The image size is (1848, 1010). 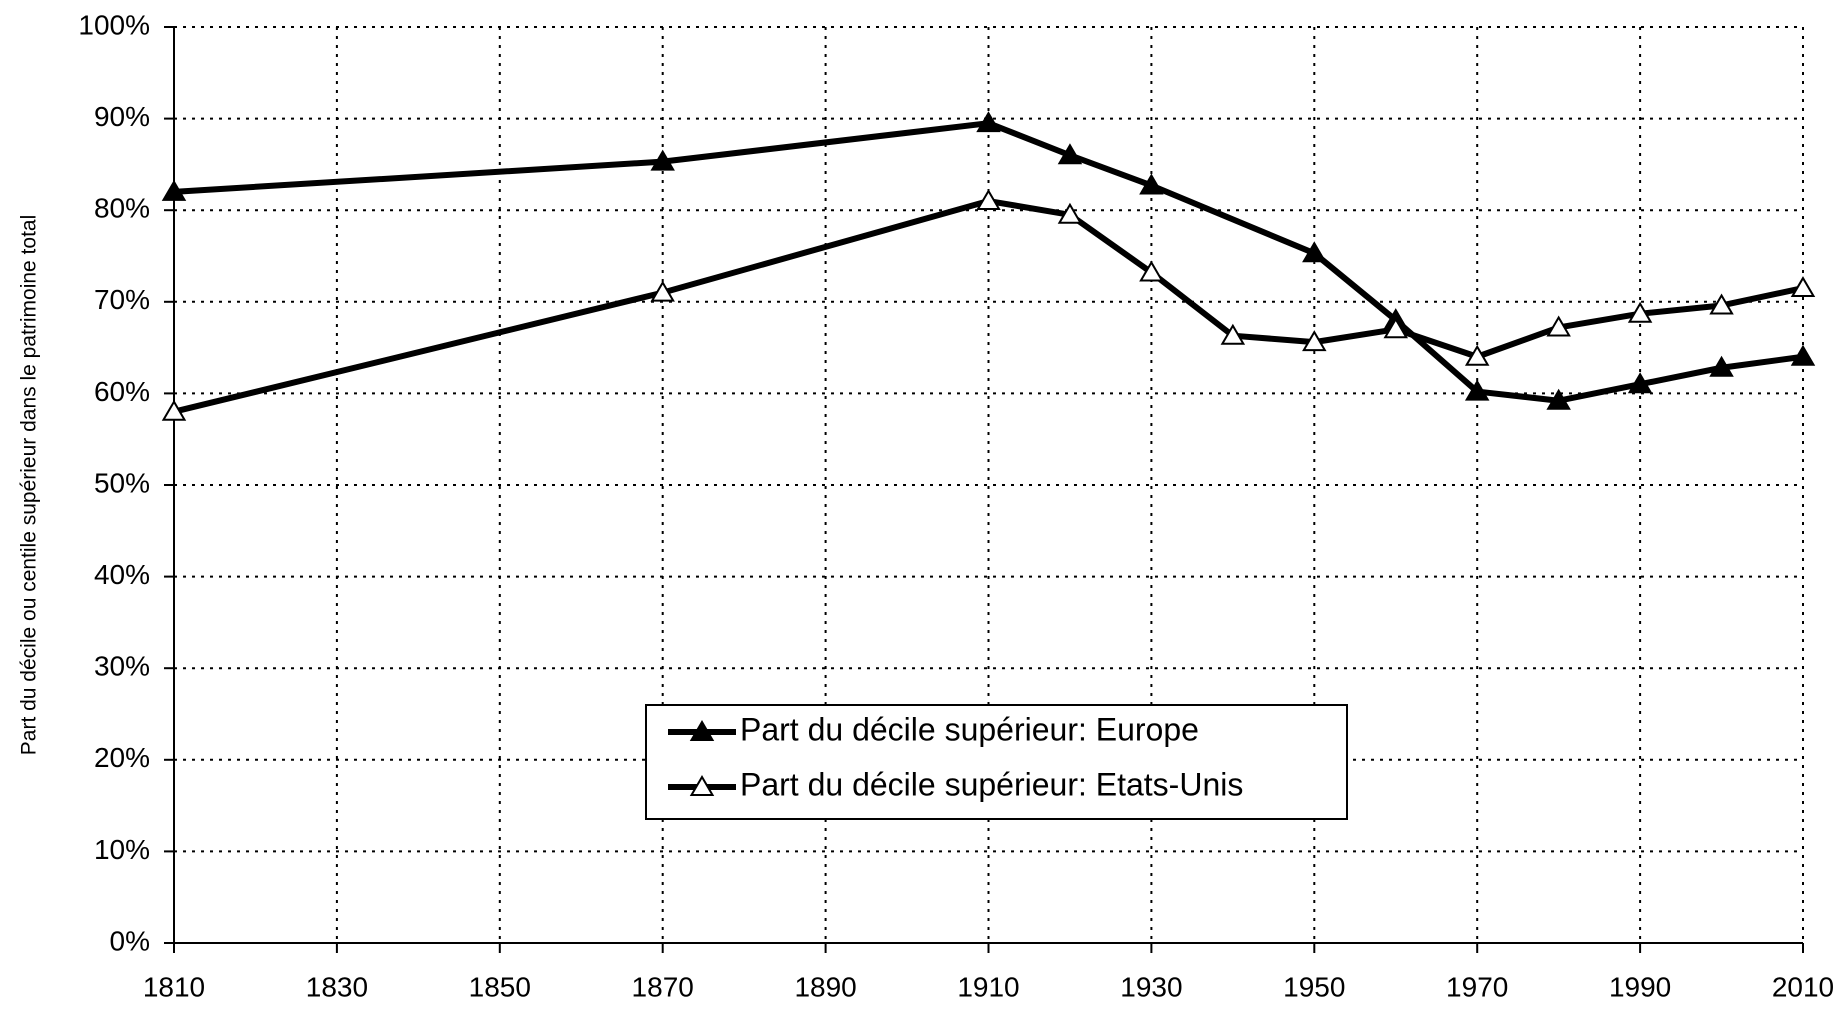 What do you see at coordinates (663, 986) in the screenshot?
I see `x-tick-label: 1870` at bounding box center [663, 986].